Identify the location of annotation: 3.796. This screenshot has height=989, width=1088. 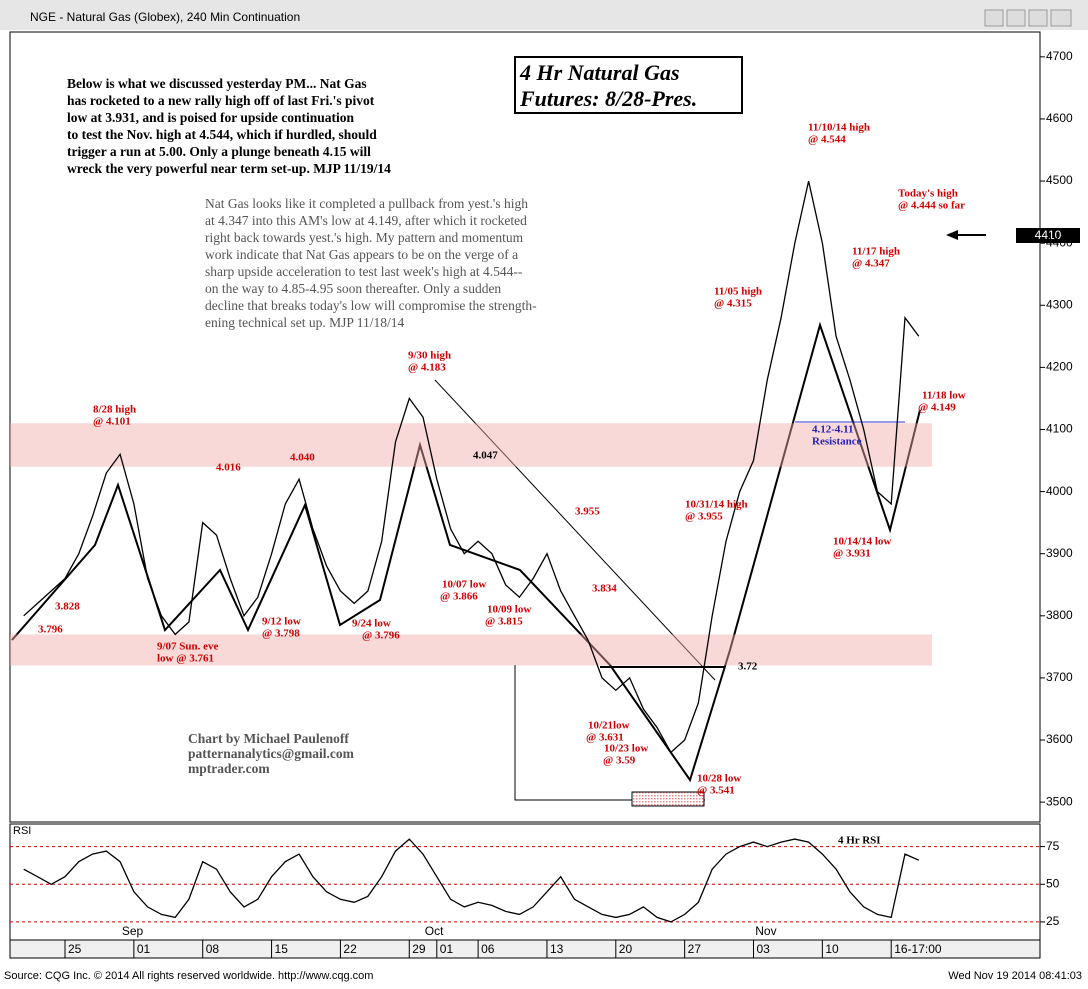
(50, 630).